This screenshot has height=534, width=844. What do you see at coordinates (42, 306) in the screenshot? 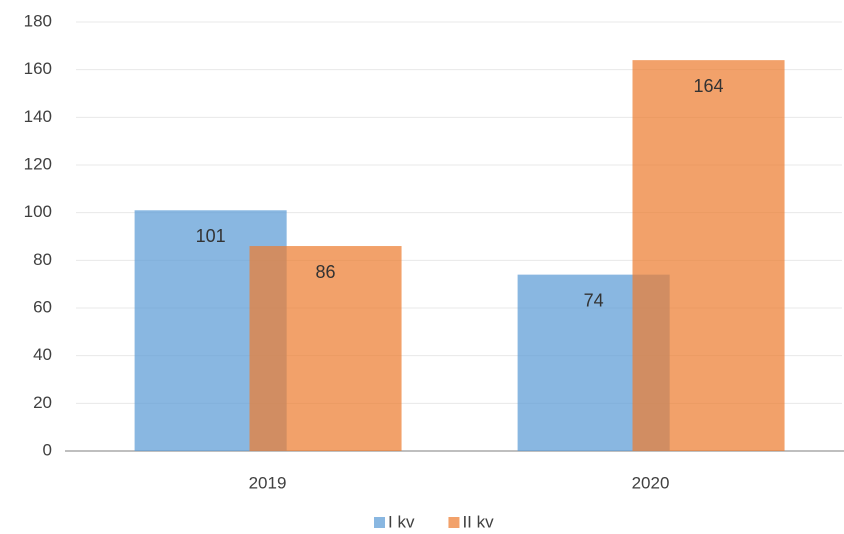
I see `y-tick-label: 60` at bounding box center [42, 306].